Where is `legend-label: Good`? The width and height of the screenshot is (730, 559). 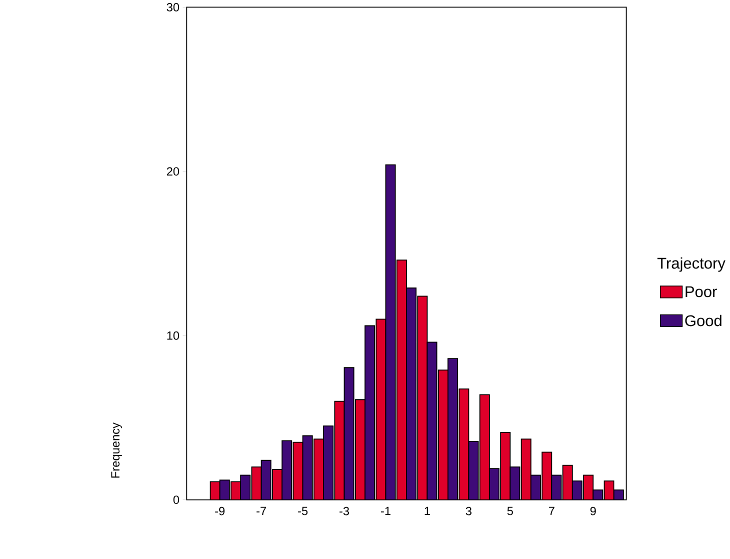
legend-label: Good is located at coordinates (703, 320).